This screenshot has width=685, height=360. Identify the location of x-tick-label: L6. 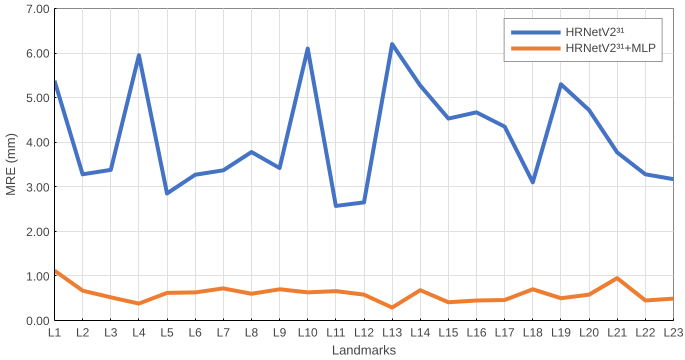
(195, 333).